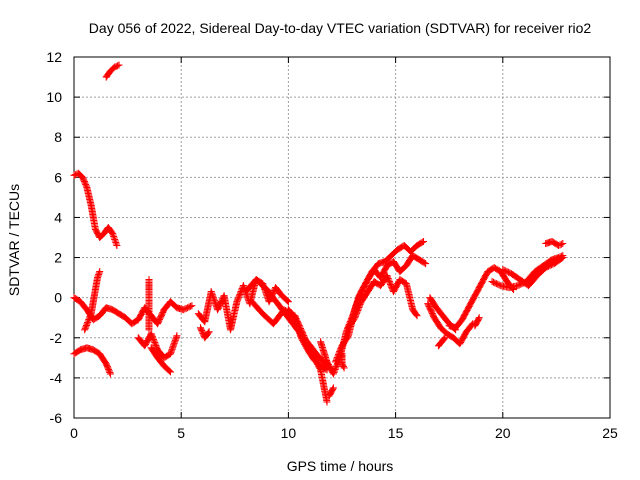 The height and width of the screenshot is (480, 640). What do you see at coordinates (14, 240) in the screenshot?
I see `y-axis-label: SDTVAR / TECUs` at bounding box center [14, 240].